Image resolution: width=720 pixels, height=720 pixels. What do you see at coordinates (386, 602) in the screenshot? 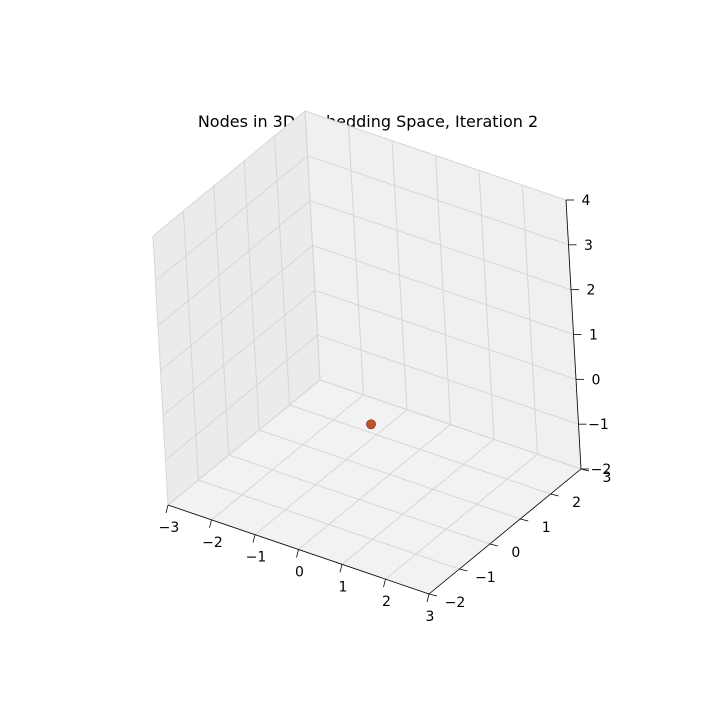
I see `x-tick-label: 2` at bounding box center [386, 602].